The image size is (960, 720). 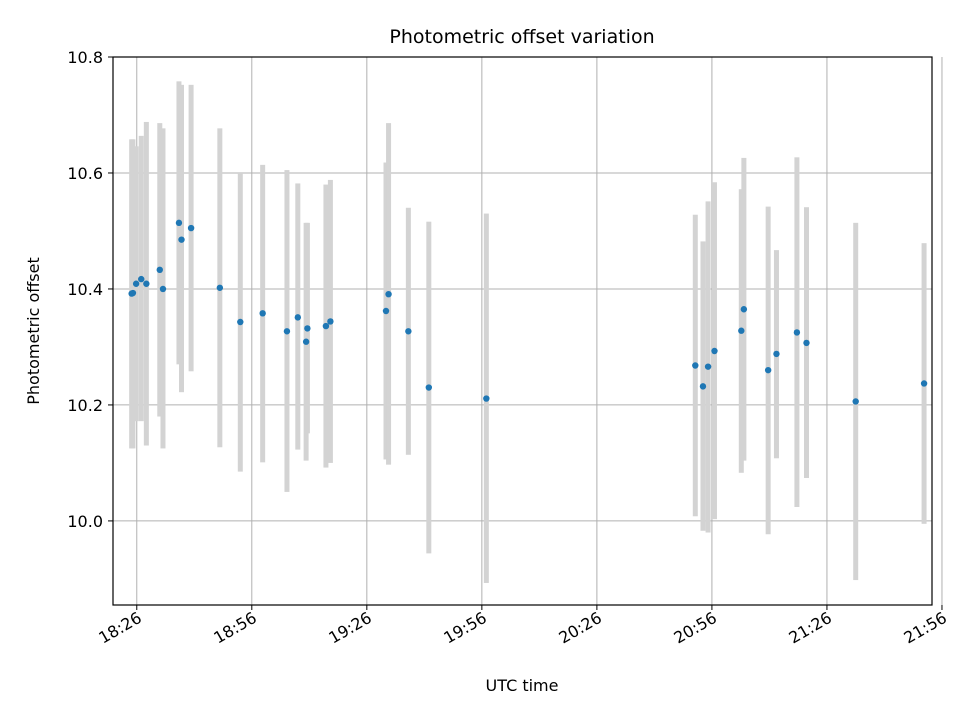 What do you see at coordinates (522, 685) in the screenshot?
I see `x-axis-title: UTC time` at bounding box center [522, 685].